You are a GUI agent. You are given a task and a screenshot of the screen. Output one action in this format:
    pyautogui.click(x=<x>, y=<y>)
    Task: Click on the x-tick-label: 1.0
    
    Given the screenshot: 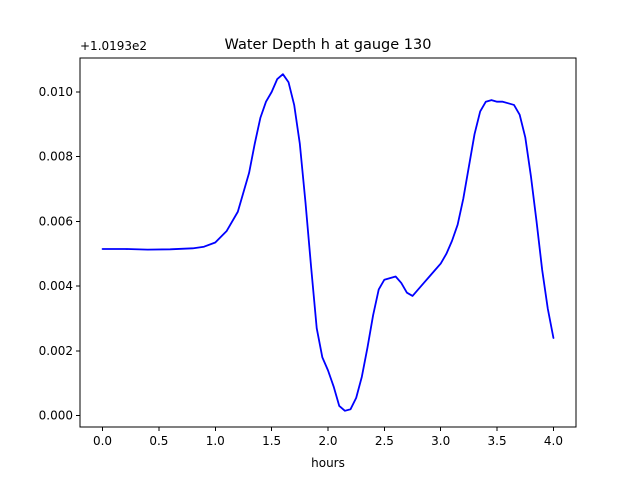 What is the action you would take?
    pyautogui.click(x=215, y=441)
    